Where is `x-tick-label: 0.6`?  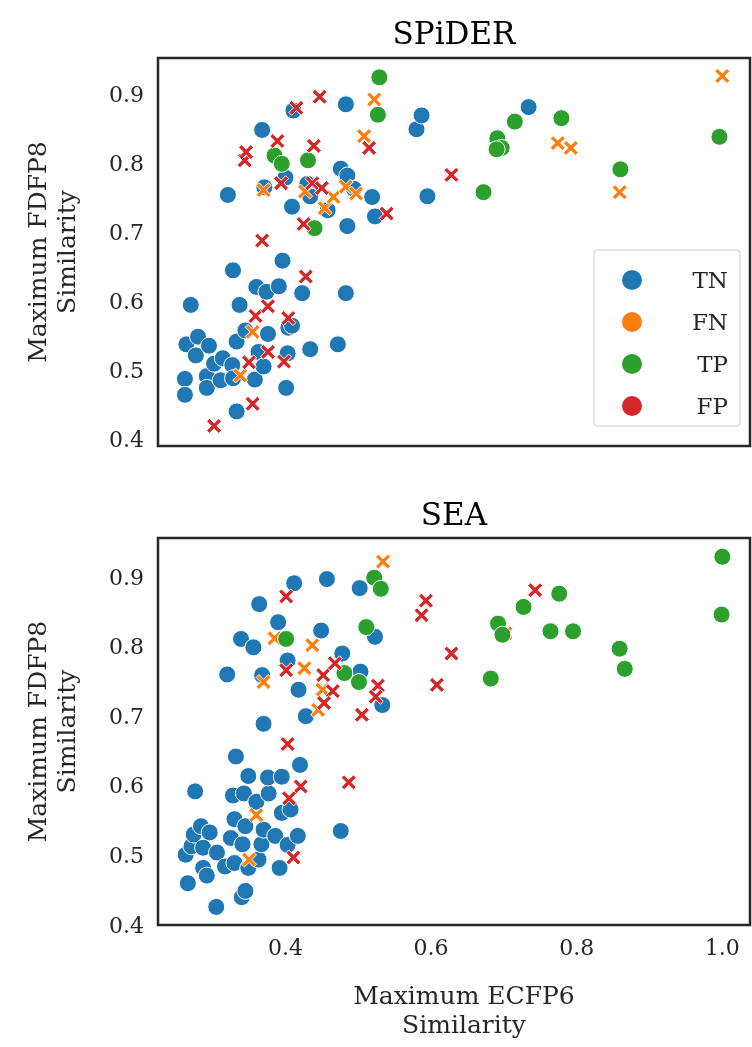 x-tick-label: 0.6 is located at coordinates (431, 947).